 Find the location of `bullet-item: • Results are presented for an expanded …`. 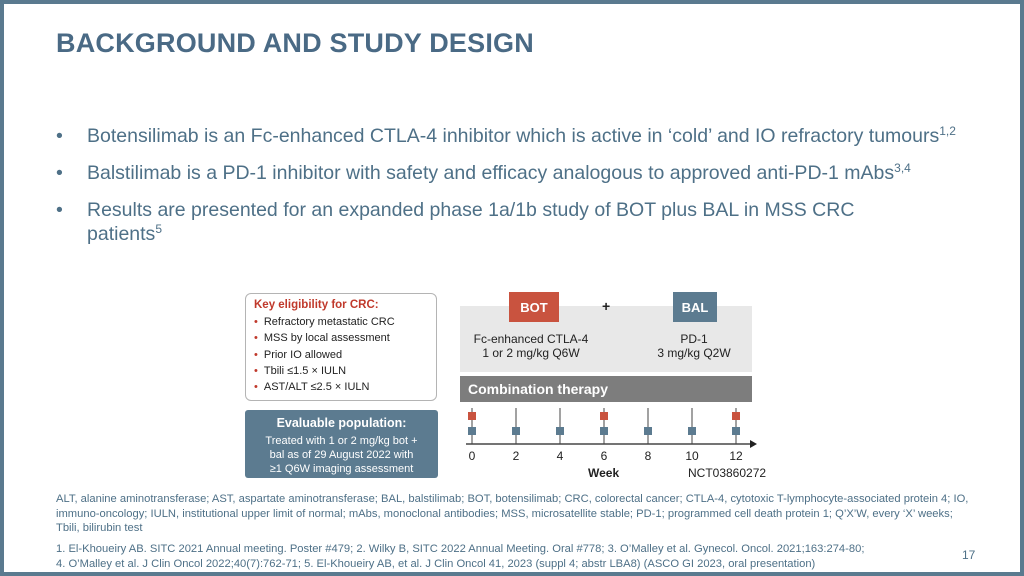

bullet-item: • Results are presented for an expanded … is located at coordinates (466, 222).